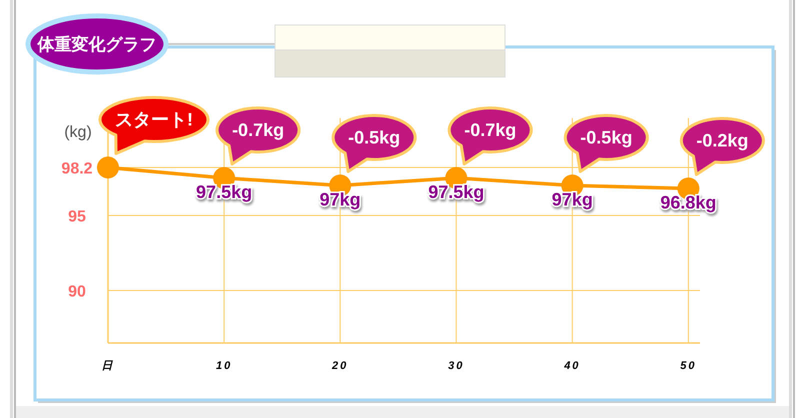  Describe the element at coordinates (97, 44) in the screenshot. I see `title: 体重変化グラフ` at that location.